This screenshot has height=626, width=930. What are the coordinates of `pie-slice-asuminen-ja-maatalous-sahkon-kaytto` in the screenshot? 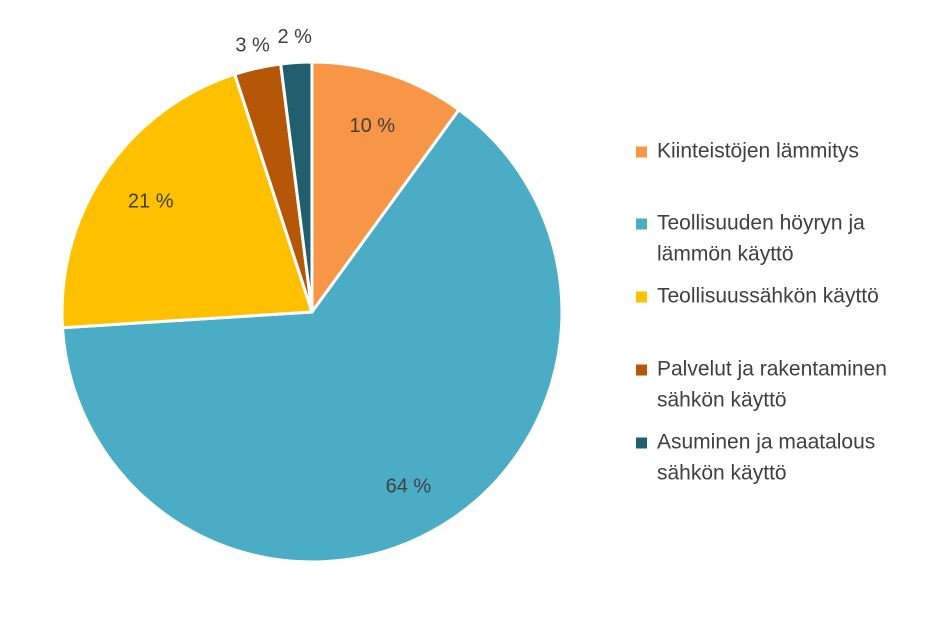 It's located at (296, 187).